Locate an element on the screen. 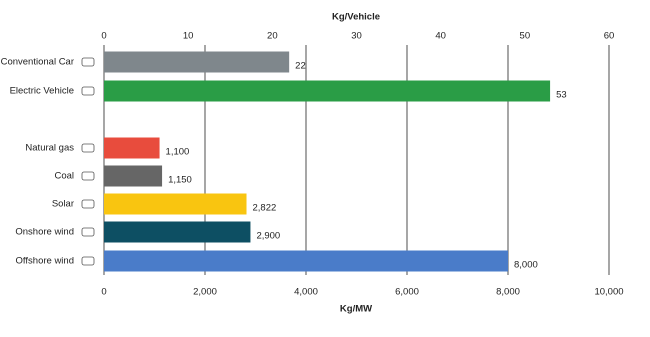  value-label: 22 is located at coordinates (300, 66).